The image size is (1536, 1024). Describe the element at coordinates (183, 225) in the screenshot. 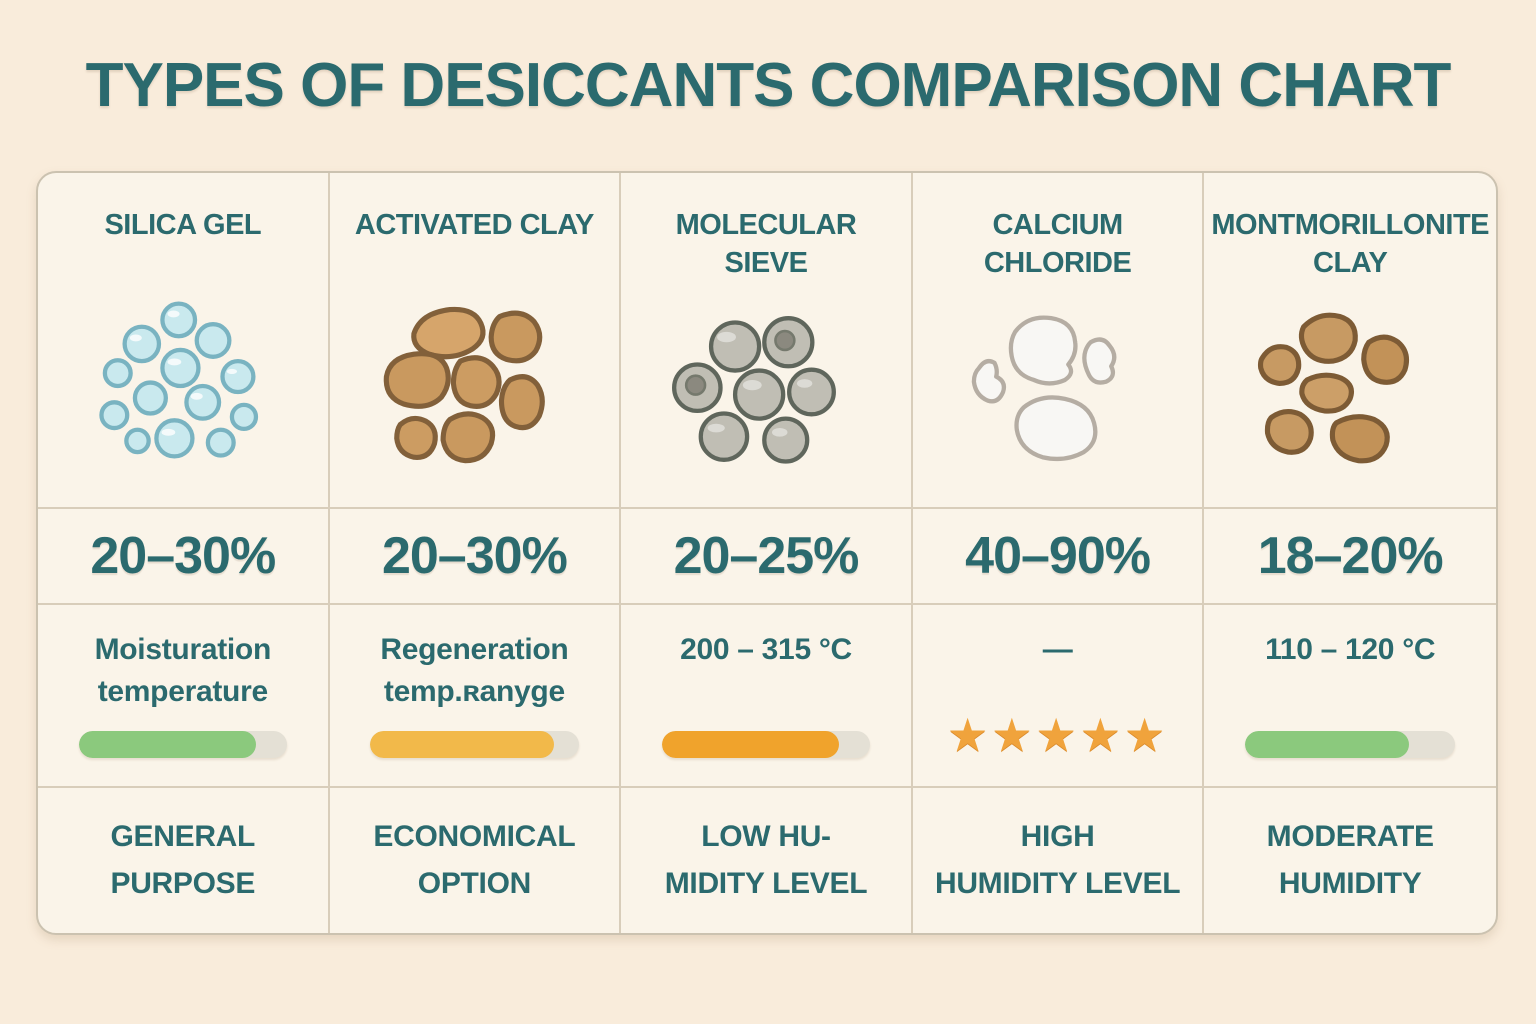

I see `column-title: SILICA GEL` at that location.